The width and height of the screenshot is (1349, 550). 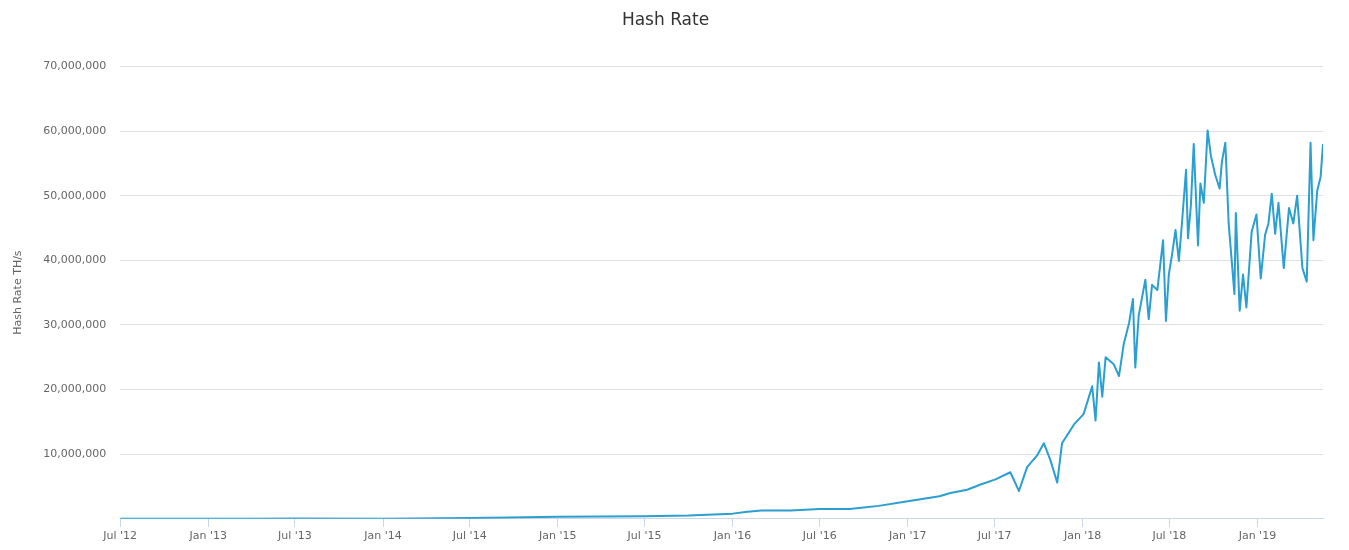 I want to click on x-tick-label: Jan '18, so click(x=1082, y=536).